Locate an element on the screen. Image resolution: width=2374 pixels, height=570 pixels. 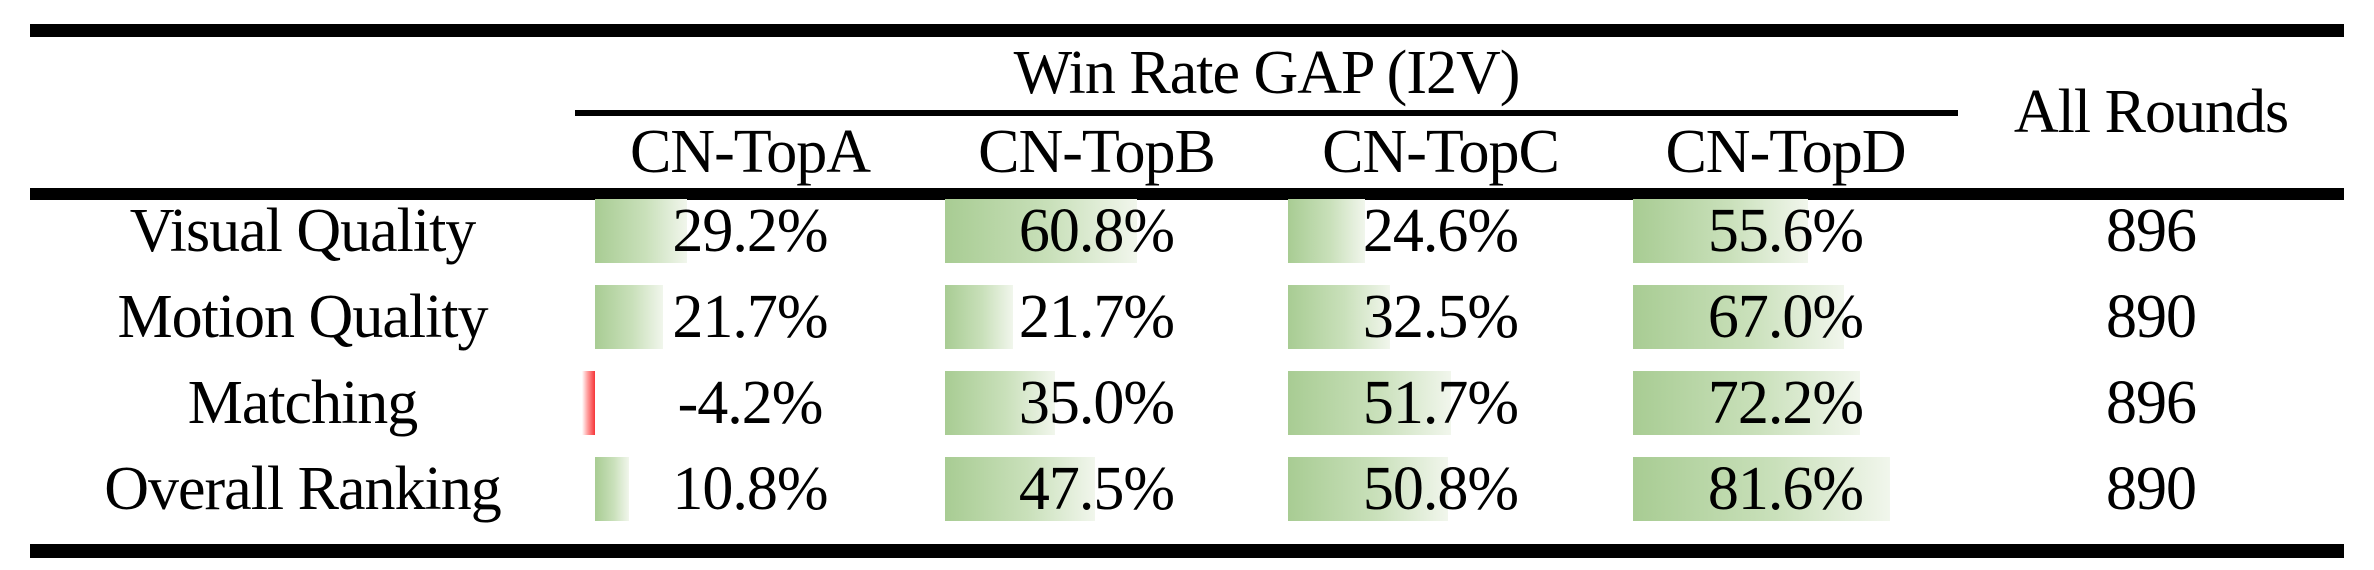
value-cell: 72.2% is located at coordinates (1785, 403).